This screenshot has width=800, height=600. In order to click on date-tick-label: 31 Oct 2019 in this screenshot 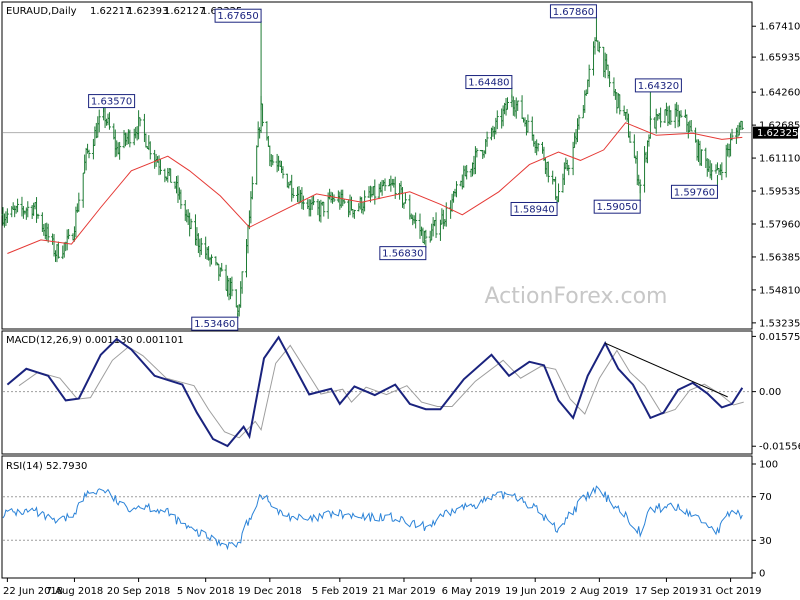, I will do `click(731, 591)`.